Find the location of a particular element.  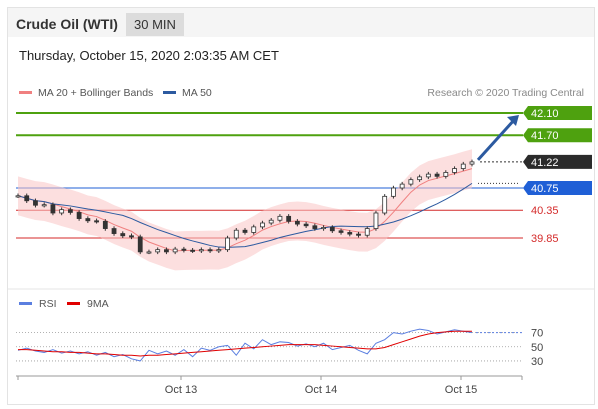

legend-item-ma20: MA 20 + Bollinger Bands is located at coordinates (86, 93).